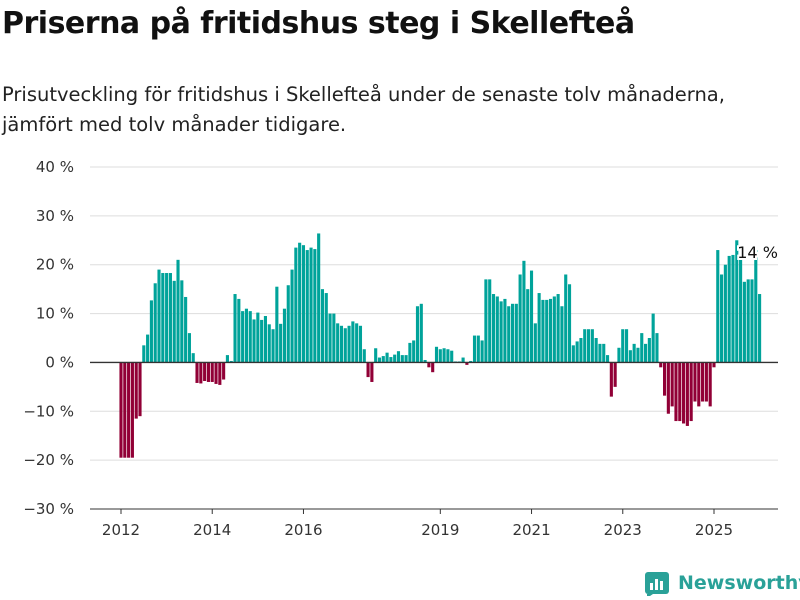 The height and width of the screenshot is (600, 800). What do you see at coordinates (722, 583) in the screenshot?
I see `newsworthy-logo: Newsworthy` at bounding box center [722, 583].